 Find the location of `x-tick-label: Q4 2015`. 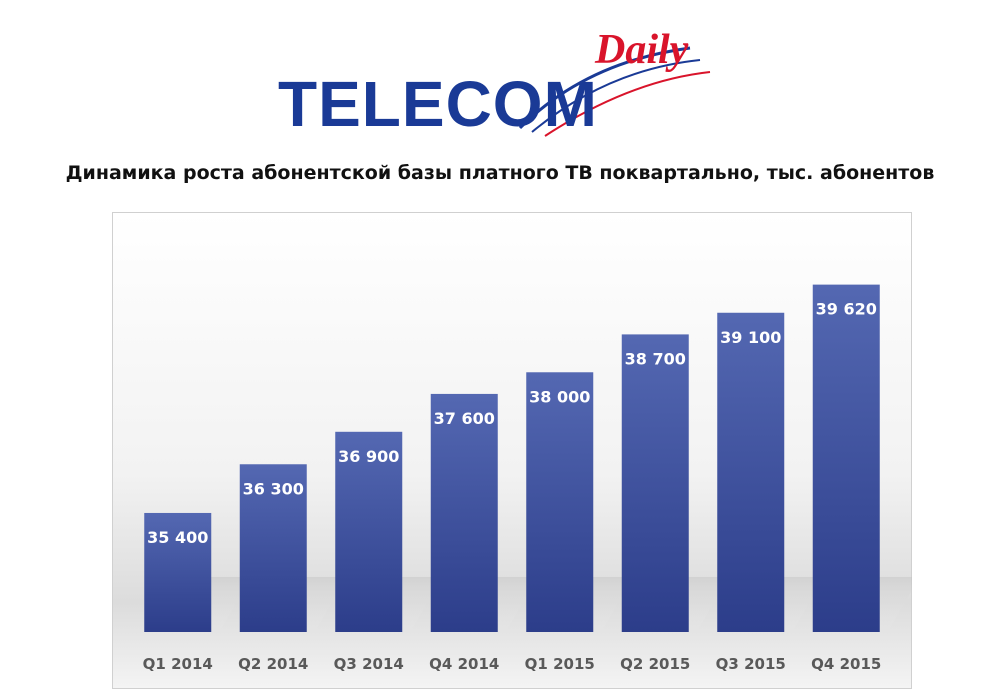

x-tick-label: Q4 2015 is located at coordinates (846, 664).